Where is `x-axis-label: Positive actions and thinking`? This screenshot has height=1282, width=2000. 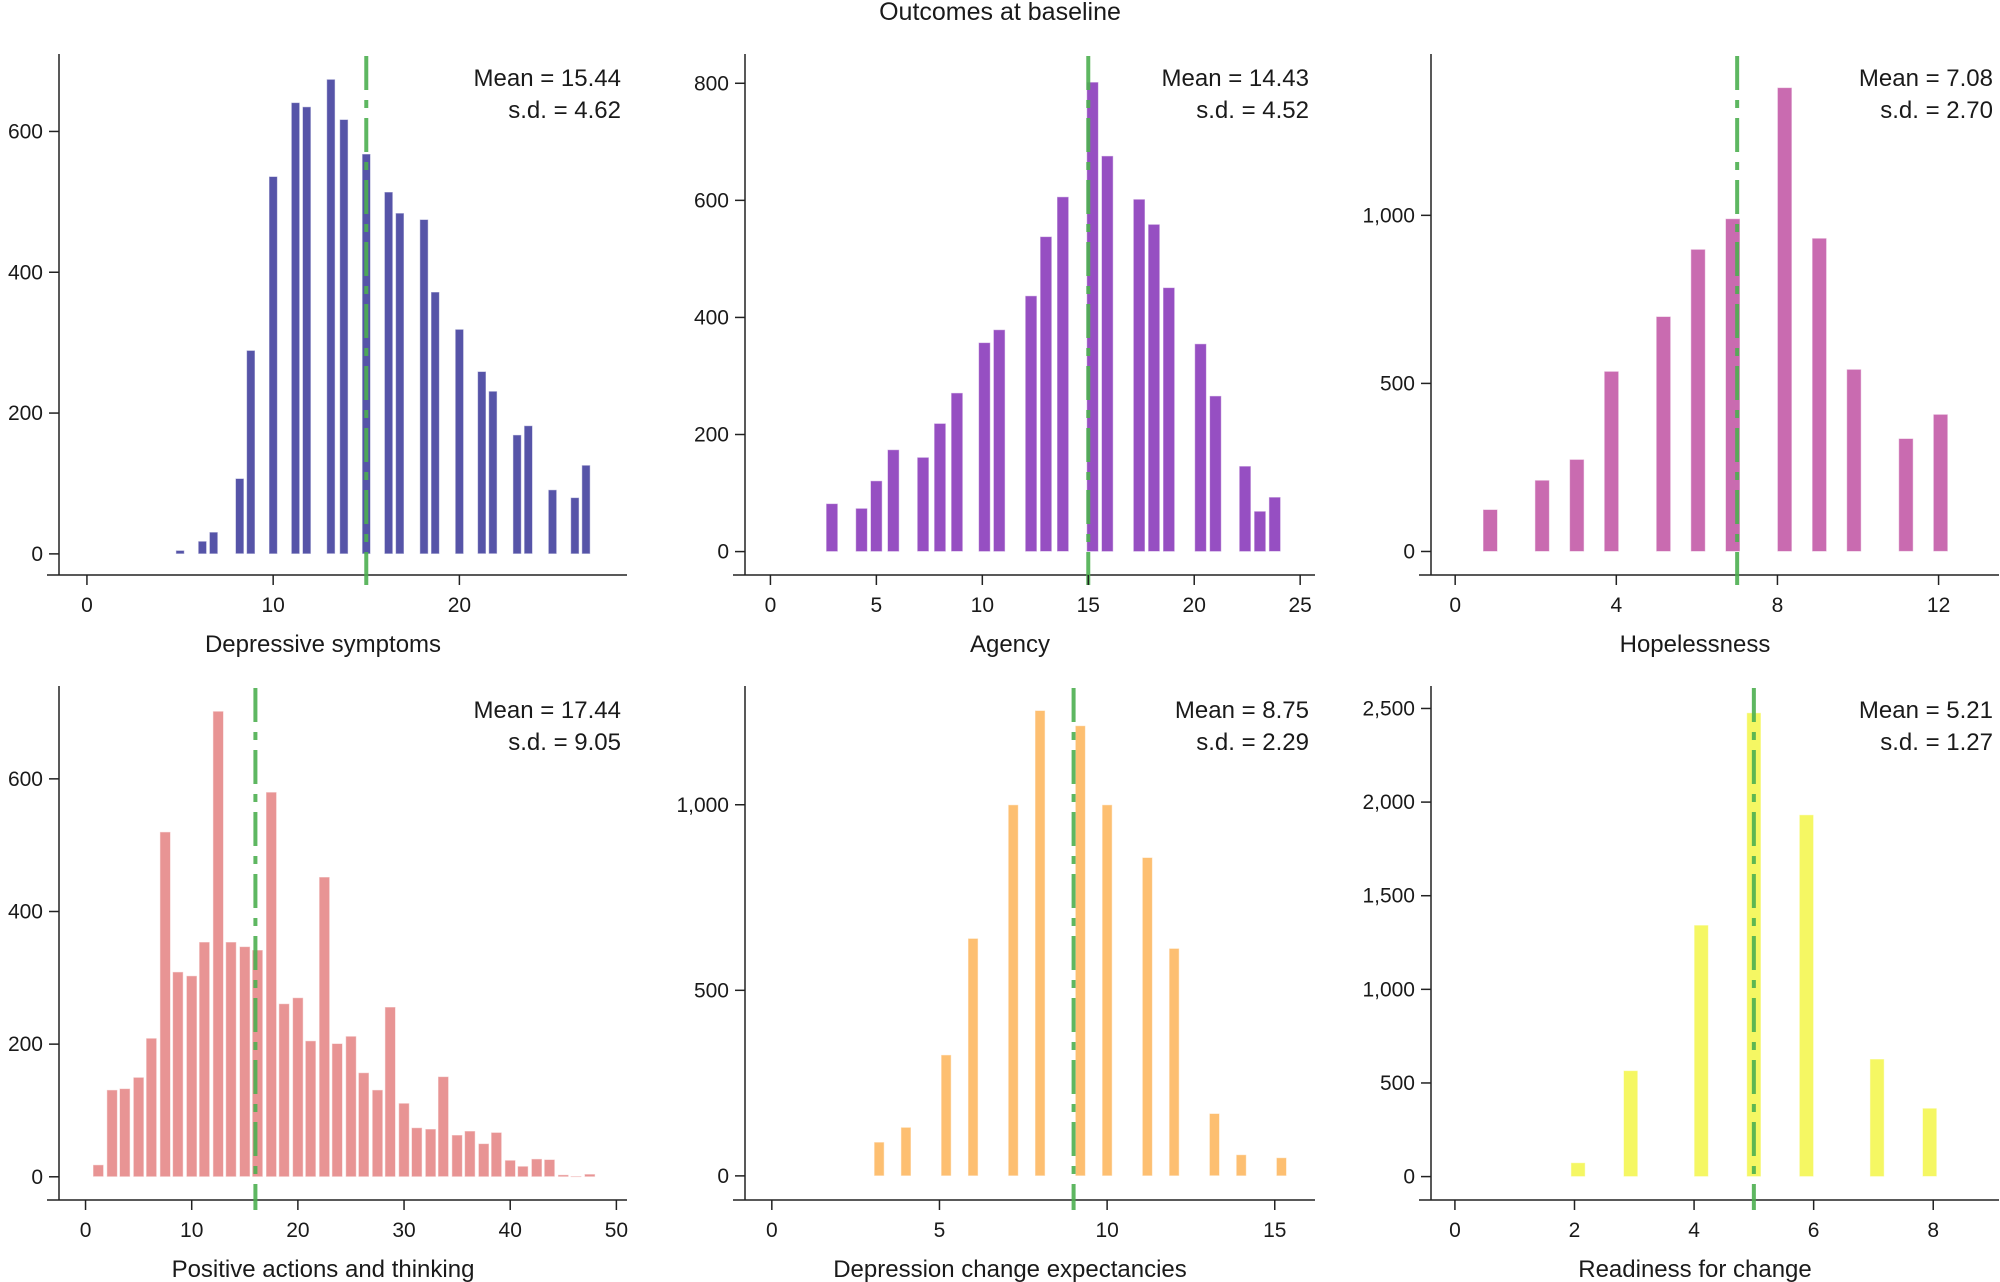
x-axis-label: Positive actions and thinking is located at coordinates (323, 1269).